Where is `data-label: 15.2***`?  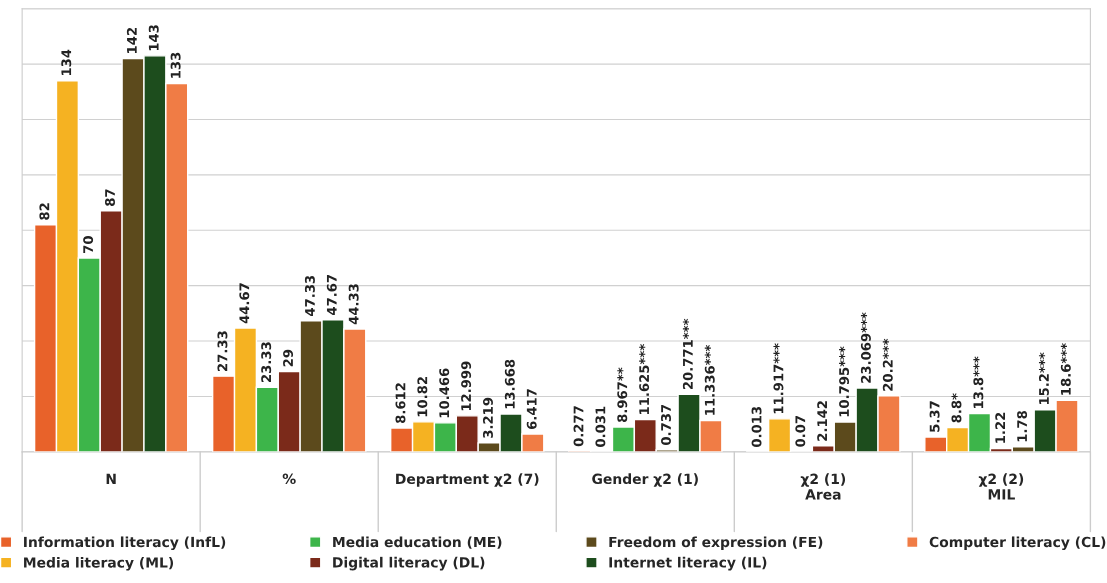
data-label: 15.2*** is located at coordinates (1043, 378).